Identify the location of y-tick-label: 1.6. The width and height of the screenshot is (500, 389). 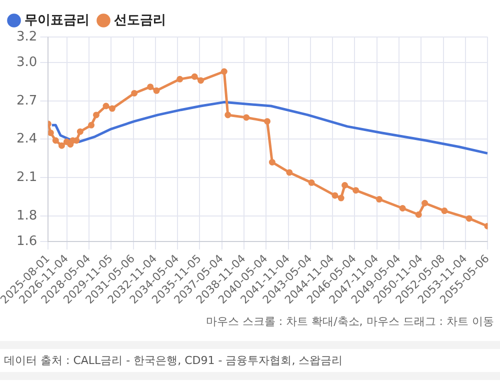
(27, 241).